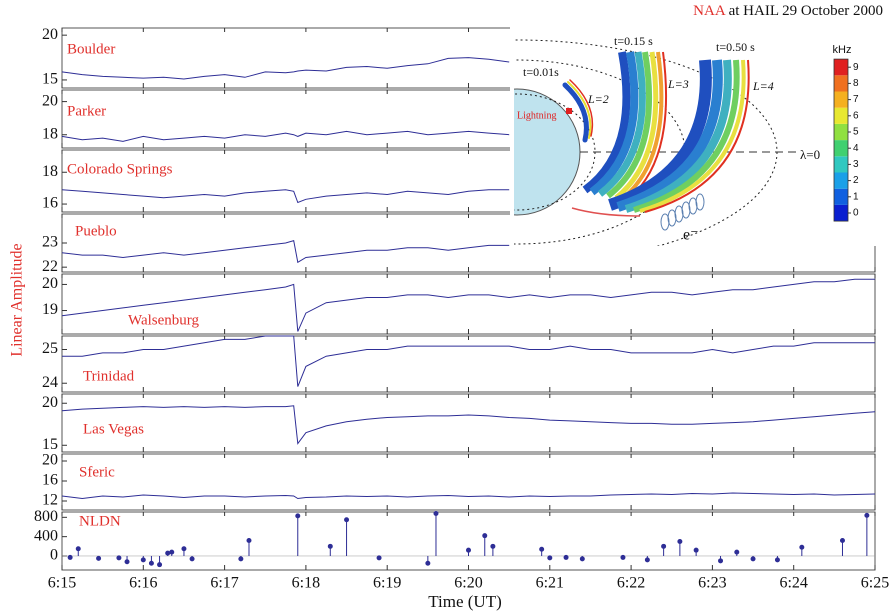 The height and width of the screenshot is (613, 889). What do you see at coordinates (842, 50) in the screenshot?
I see `colorbar-title: kHz` at bounding box center [842, 50].